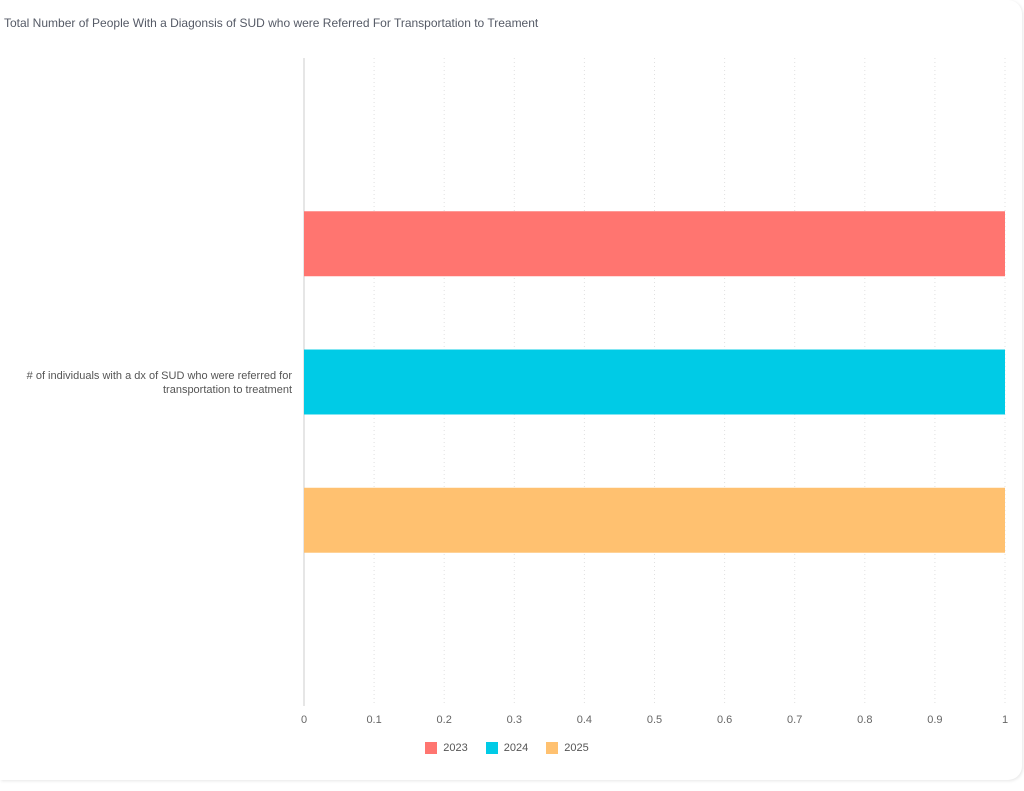 This screenshot has height=791, width=1024. I want to click on x-tick-label: 0.7, so click(794, 720).